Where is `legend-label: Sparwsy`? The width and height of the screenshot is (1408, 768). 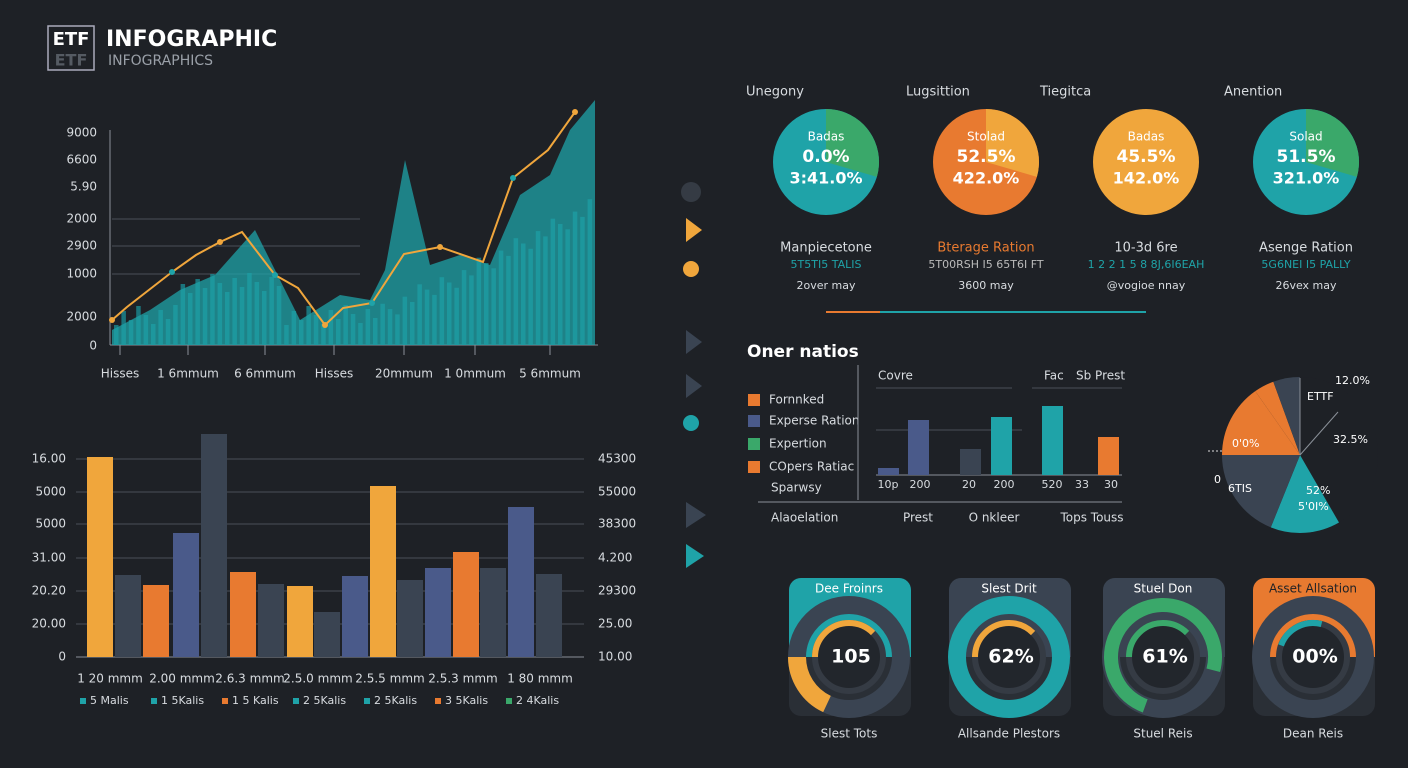 legend-label: Sparwsy is located at coordinates (796, 488).